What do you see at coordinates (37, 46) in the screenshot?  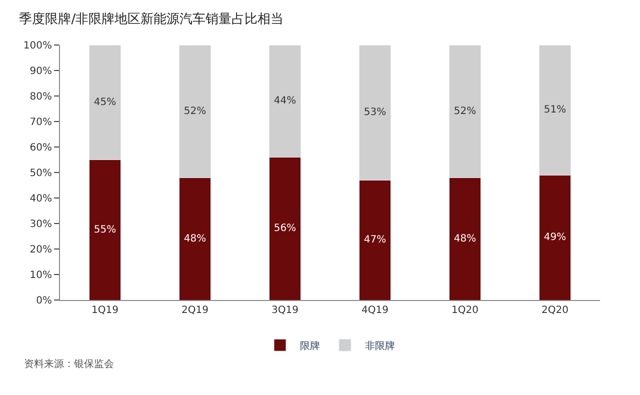 I see `y-tick-label: 100%` at bounding box center [37, 46].